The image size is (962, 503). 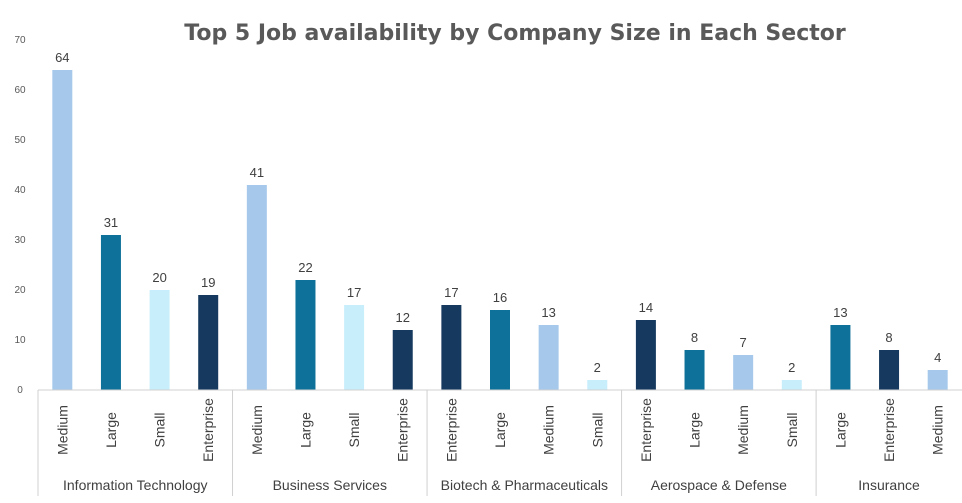 I want to click on y-tick-label: 70, so click(x=20, y=40).